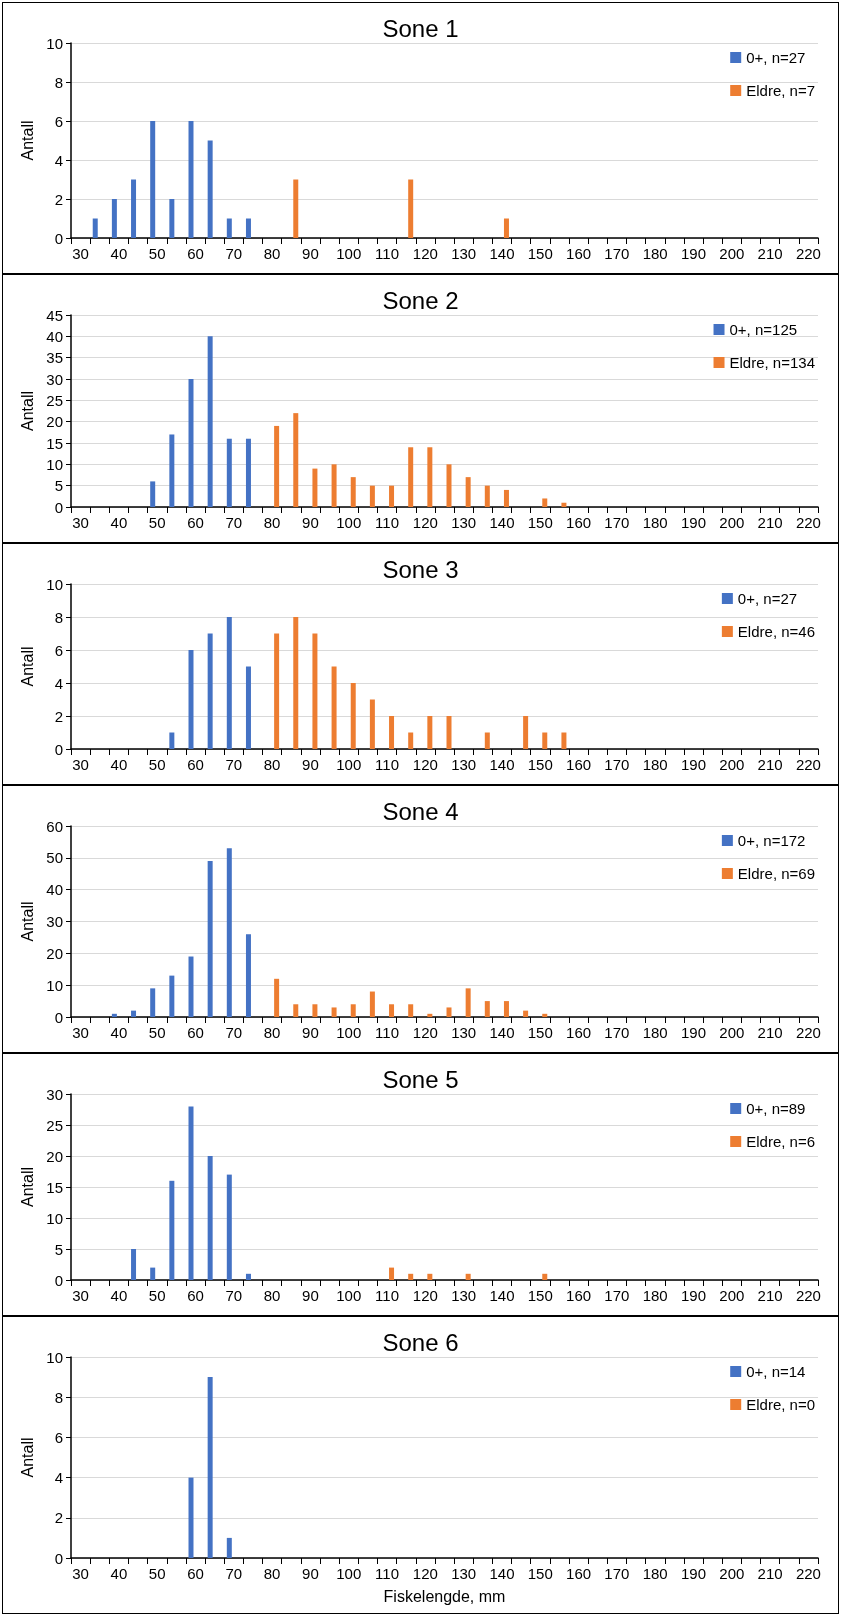  Describe the element at coordinates (58, 650) in the screenshot. I see `y-tick-label: 6` at that location.